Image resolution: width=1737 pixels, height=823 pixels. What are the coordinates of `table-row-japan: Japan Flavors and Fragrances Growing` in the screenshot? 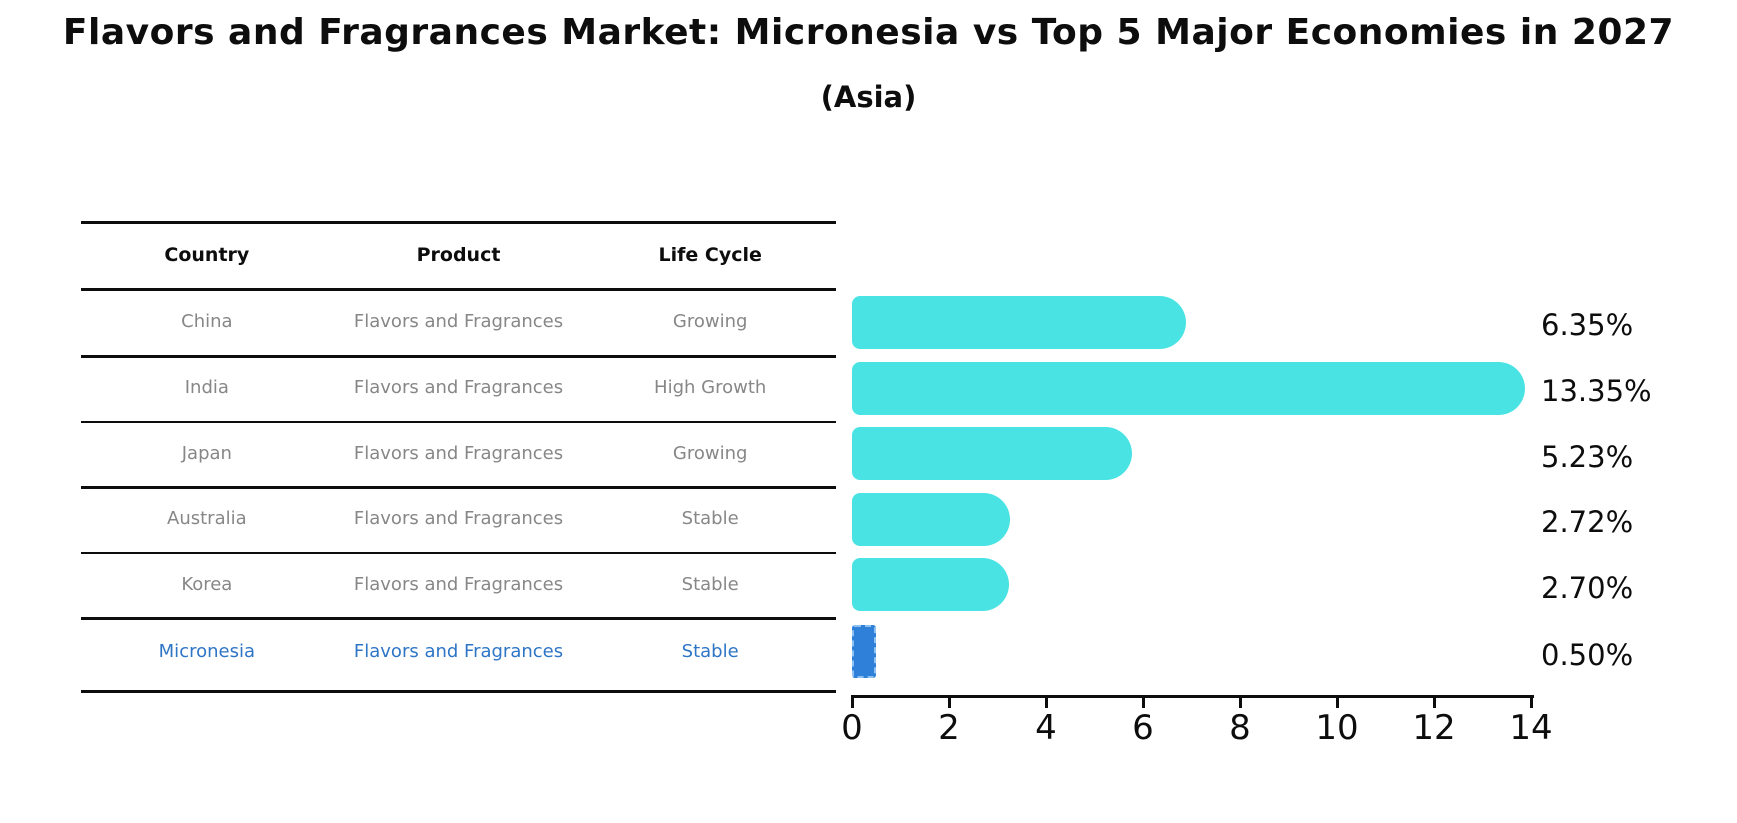 It's located at (458, 454).